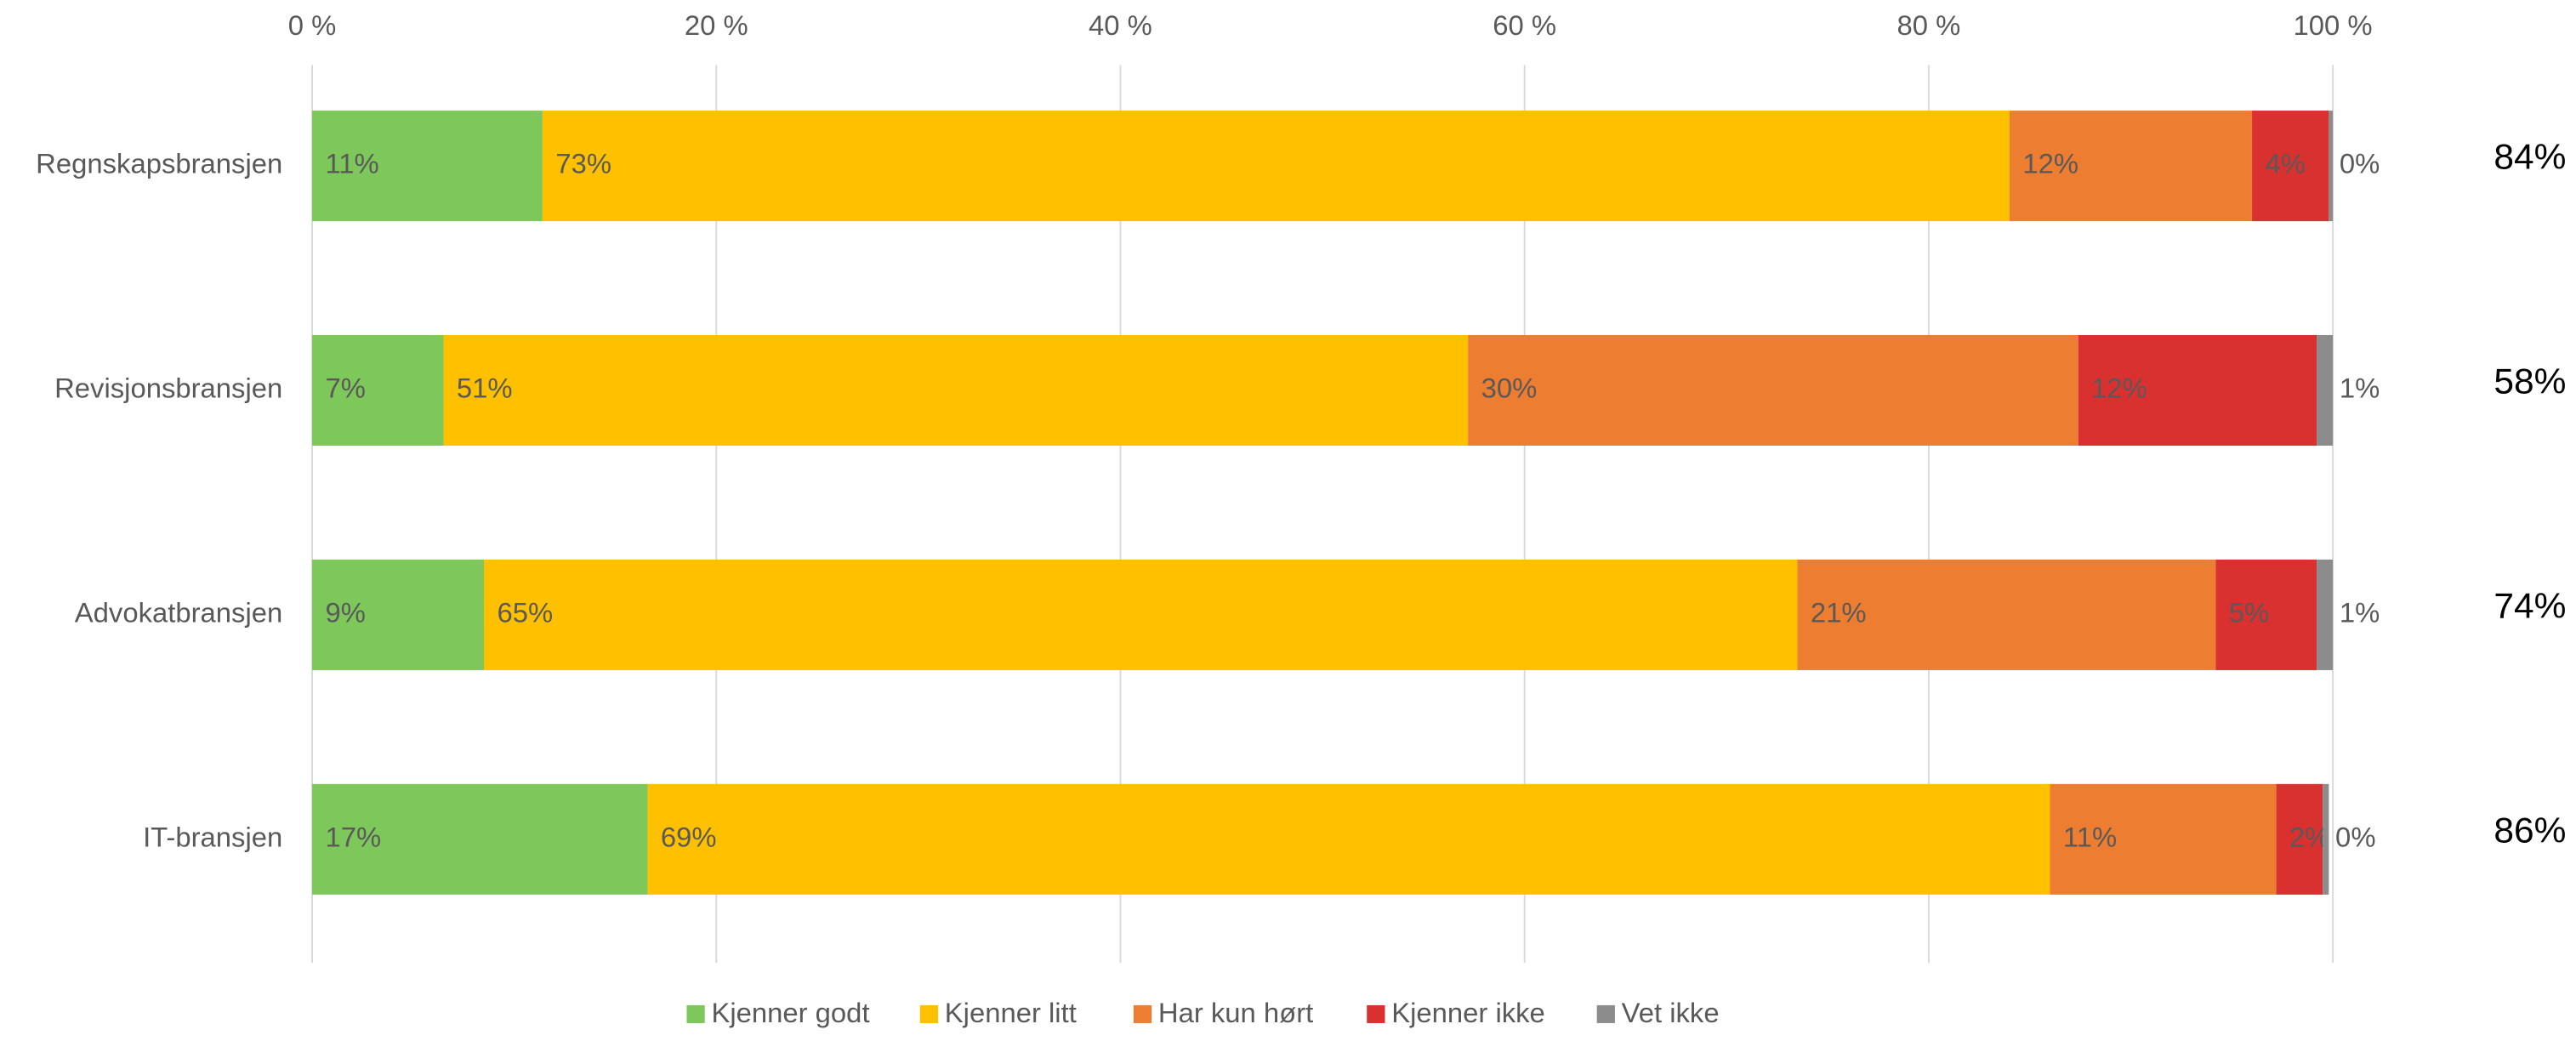 The image size is (2576, 1041). What do you see at coordinates (345, 613) in the screenshot?
I see `data-label: 9%` at bounding box center [345, 613].